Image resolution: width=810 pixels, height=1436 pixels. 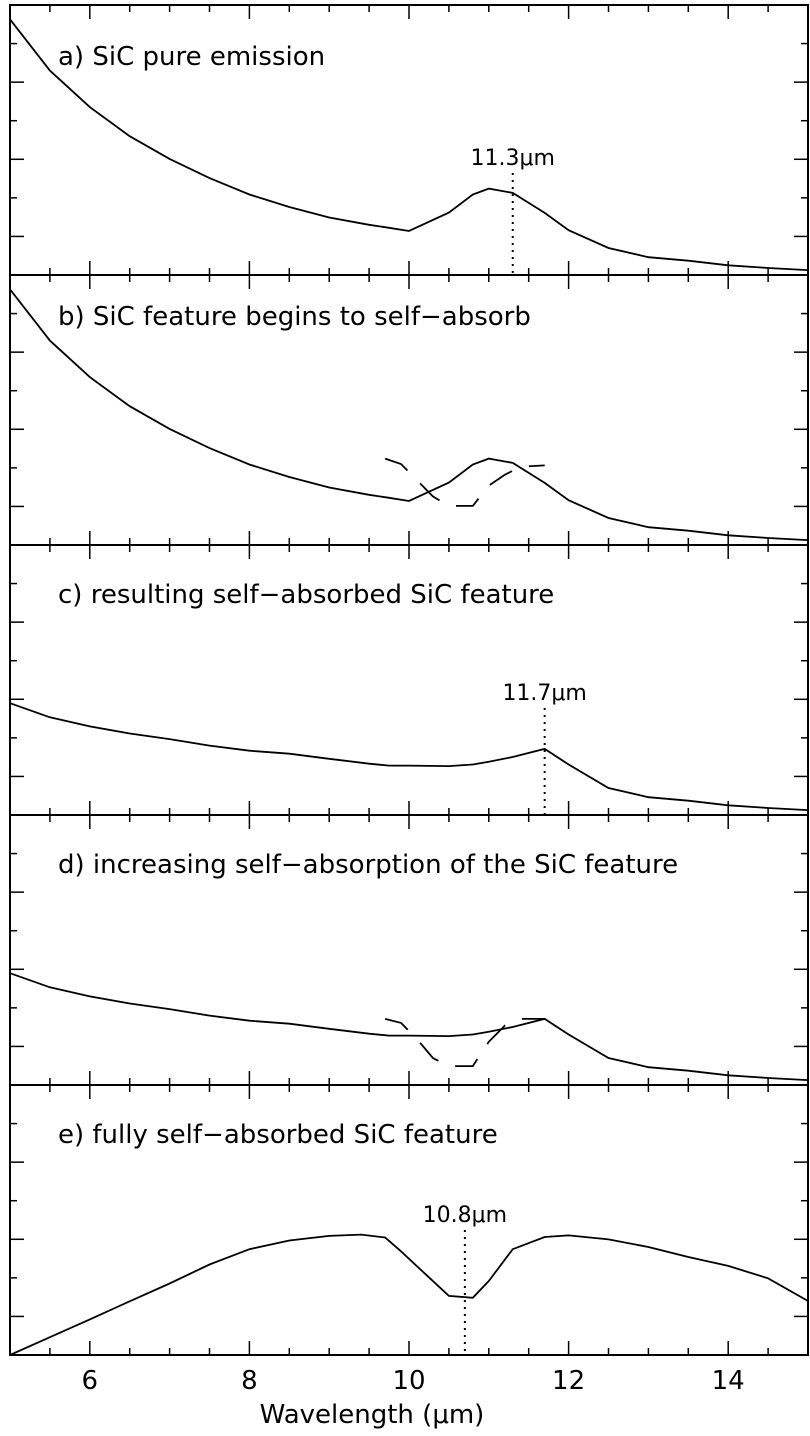 What do you see at coordinates (464, 1042) in the screenshot?
I see `absorption-curve-d` at bounding box center [464, 1042].